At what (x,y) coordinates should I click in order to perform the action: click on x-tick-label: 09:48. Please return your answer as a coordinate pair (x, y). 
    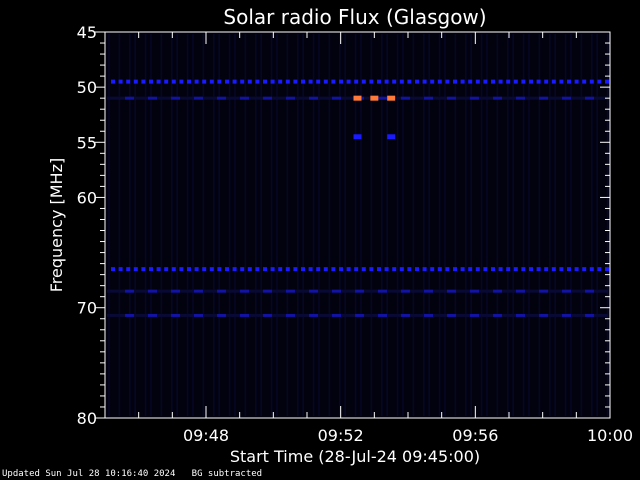
    Looking at the image, I should click on (206, 435).